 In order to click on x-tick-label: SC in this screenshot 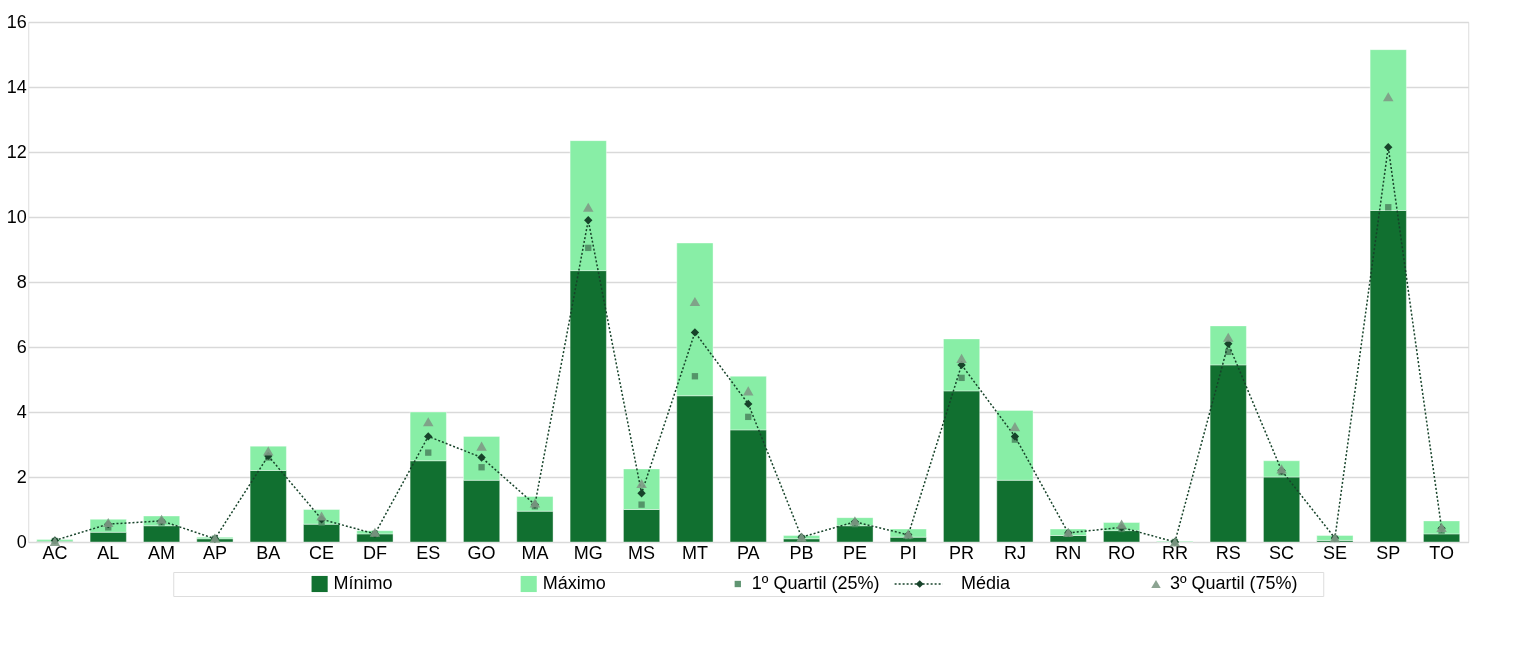, I will do `click(1282, 552)`.